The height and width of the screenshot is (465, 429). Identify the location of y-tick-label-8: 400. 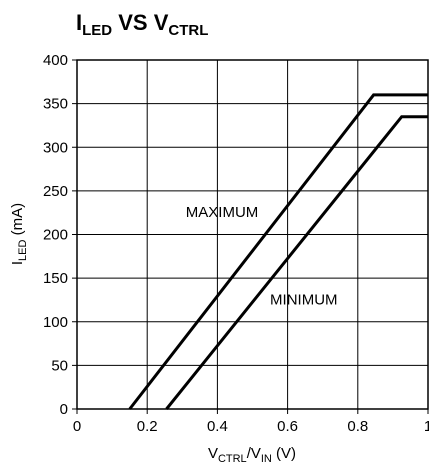
(55, 60).